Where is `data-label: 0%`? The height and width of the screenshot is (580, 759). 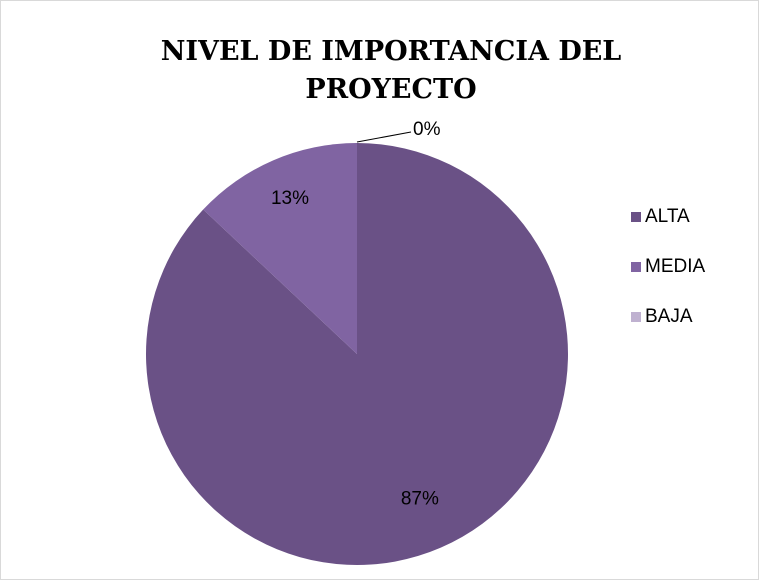
data-label: 0% is located at coordinates (427, 129).